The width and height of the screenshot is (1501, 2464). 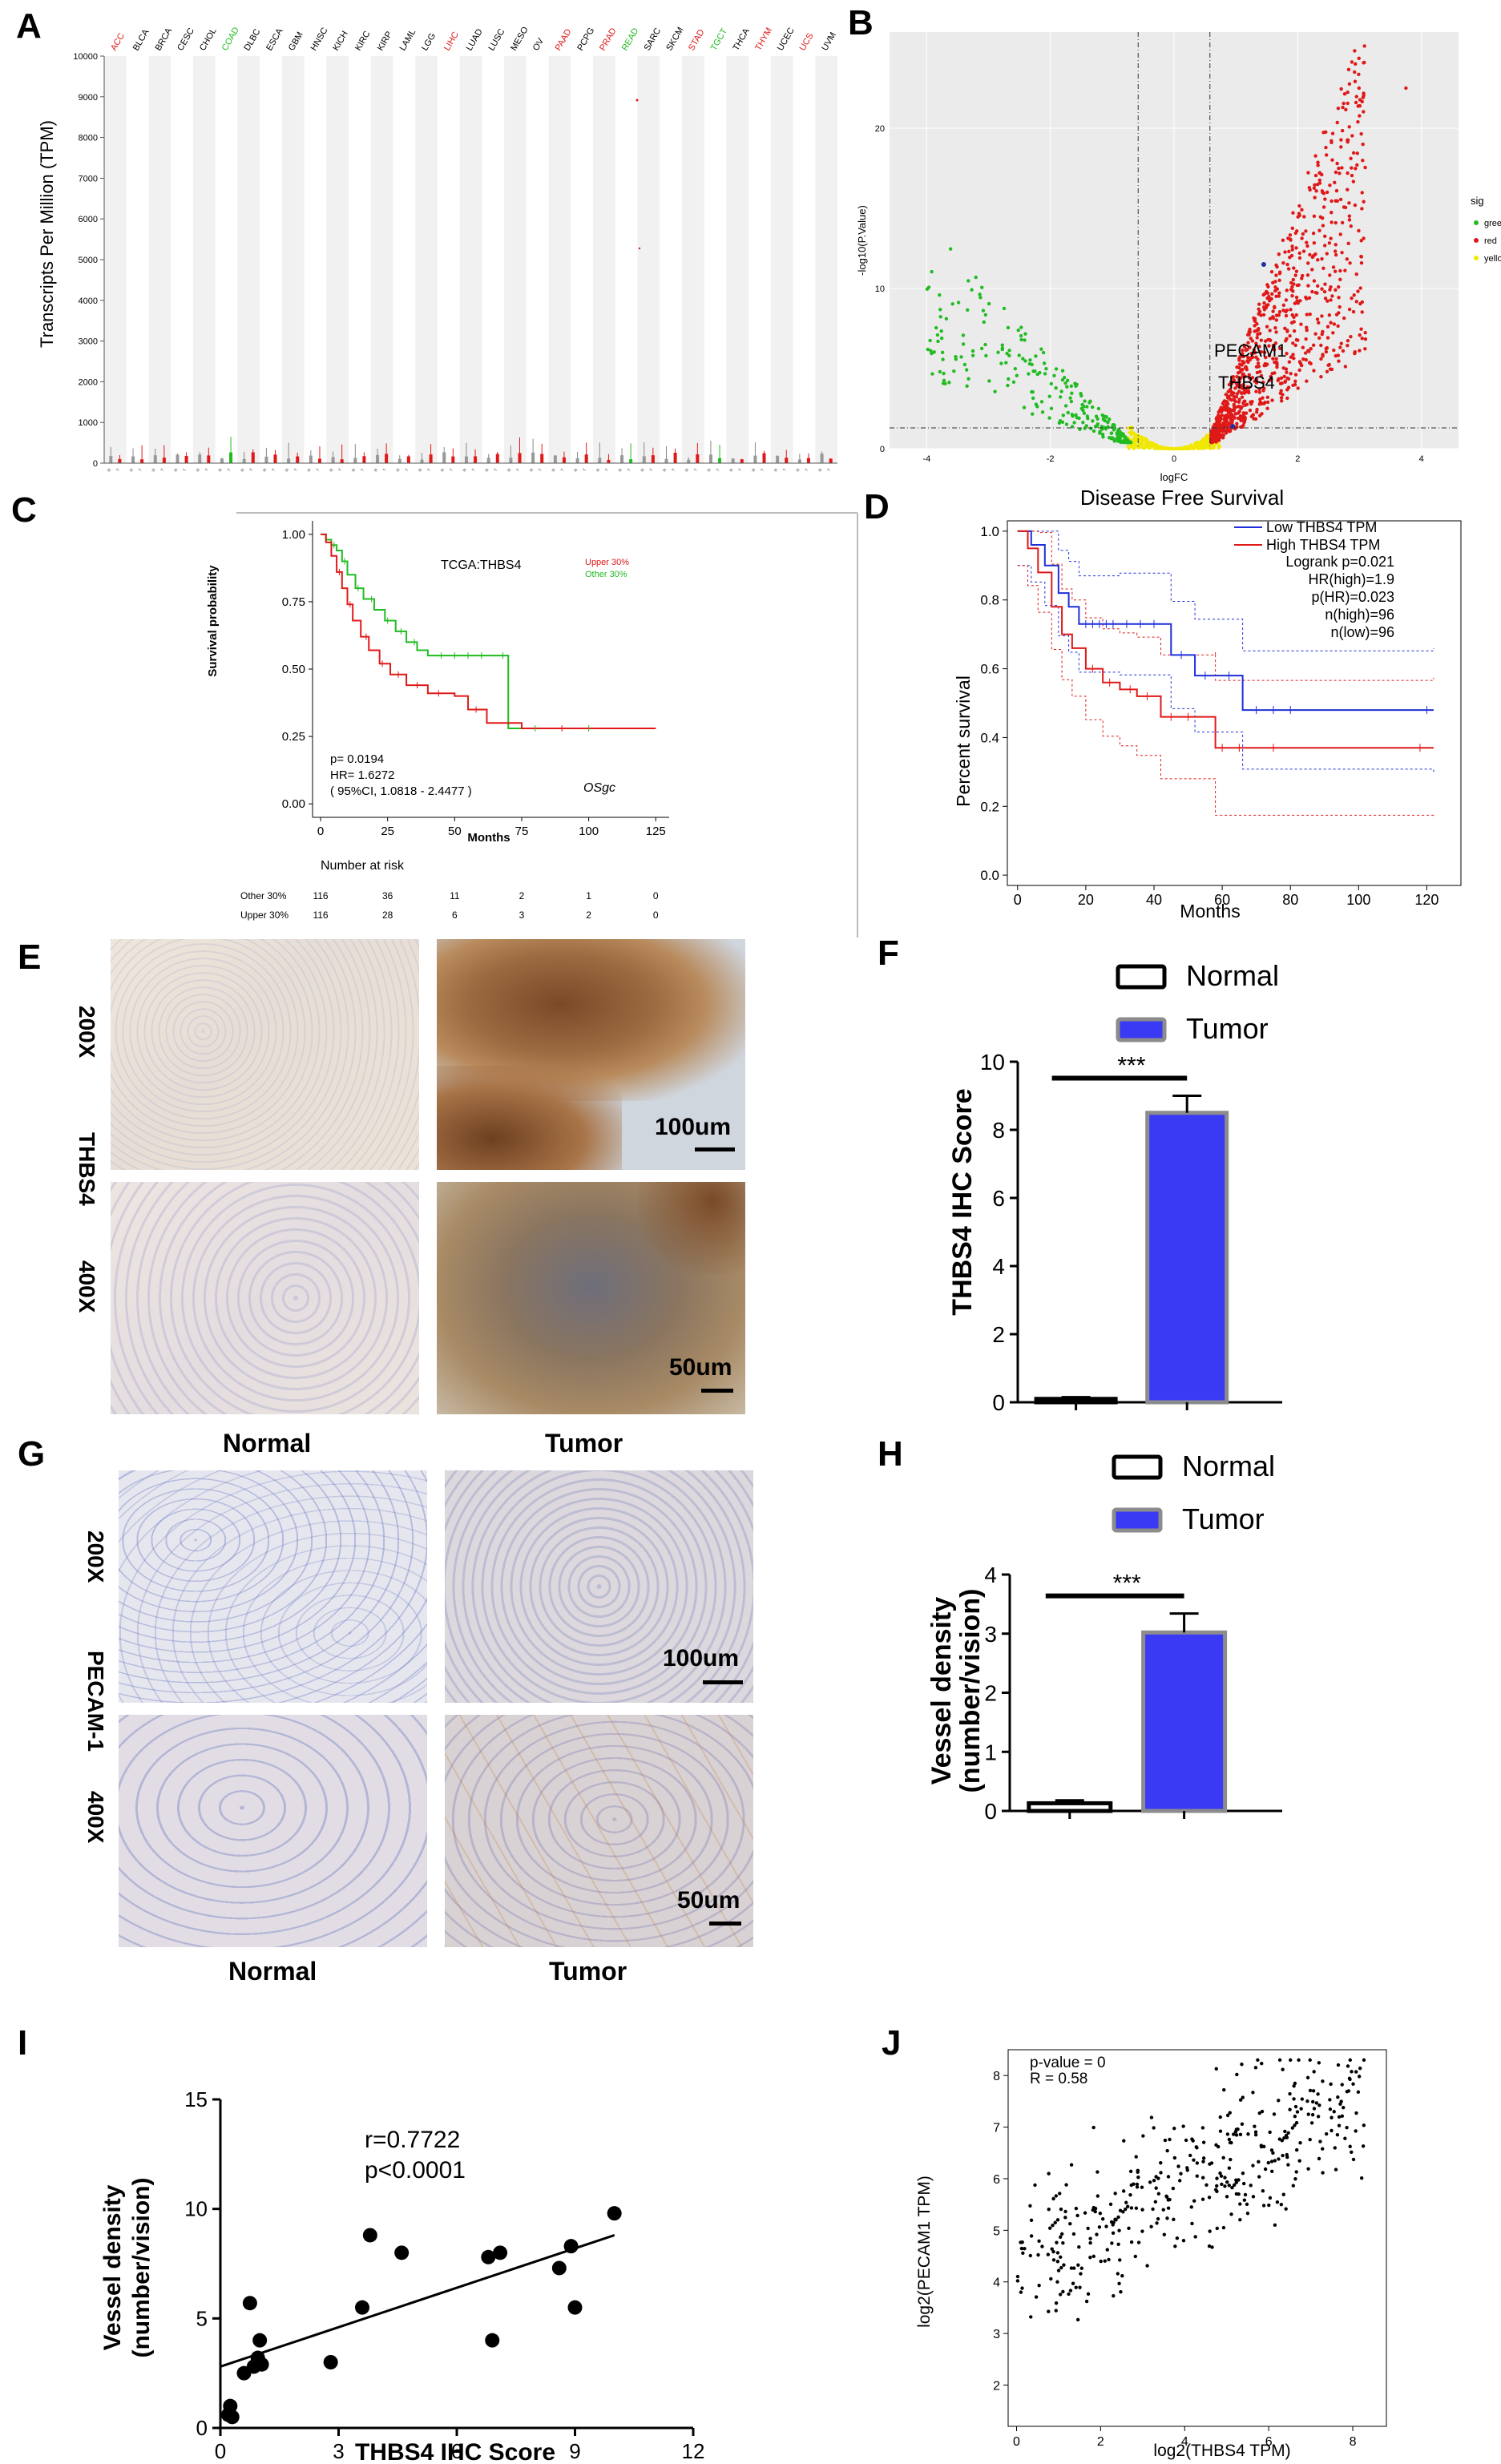 I want to click on panel-d-ci-high-lower, so click(x=1225, y=691).